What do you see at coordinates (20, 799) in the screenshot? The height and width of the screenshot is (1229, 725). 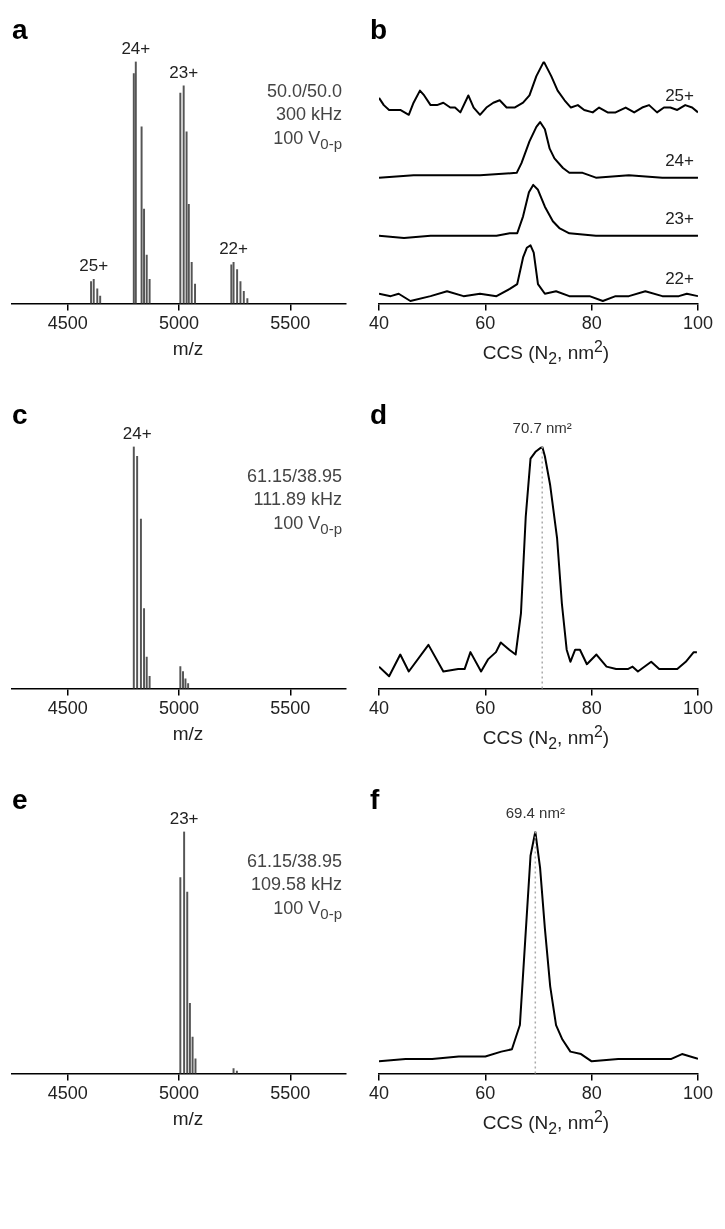 I see `chart-title: e` at bounding box center [20, 799].